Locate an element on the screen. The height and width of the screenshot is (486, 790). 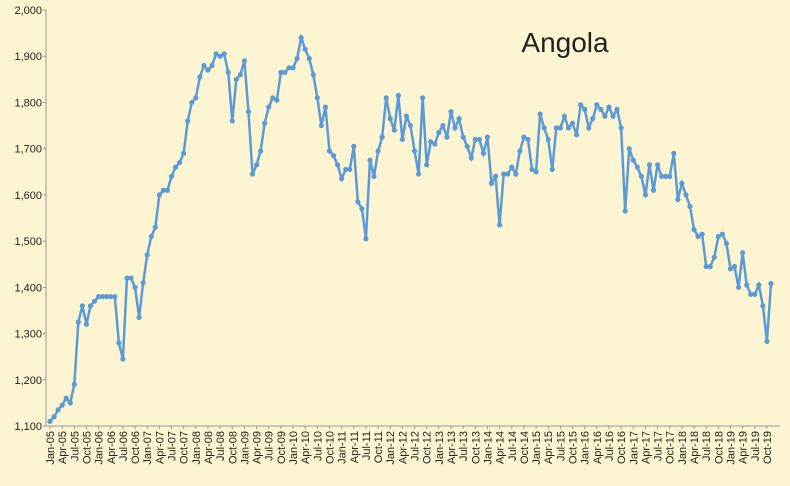
y-tick-label: 1,200 is located at coordinates (28, 381).